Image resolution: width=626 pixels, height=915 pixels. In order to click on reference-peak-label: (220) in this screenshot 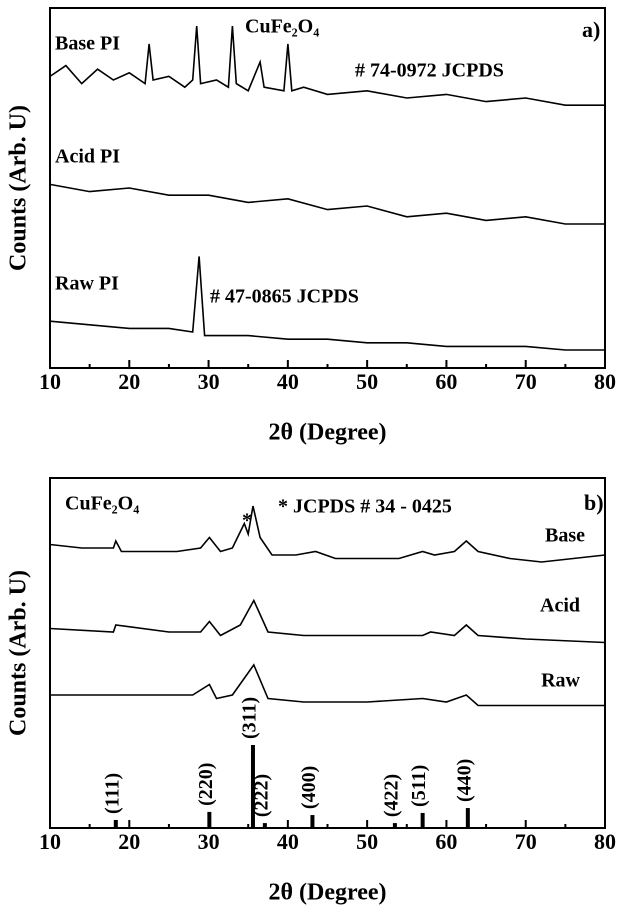, I will do `click(206, 784)`.